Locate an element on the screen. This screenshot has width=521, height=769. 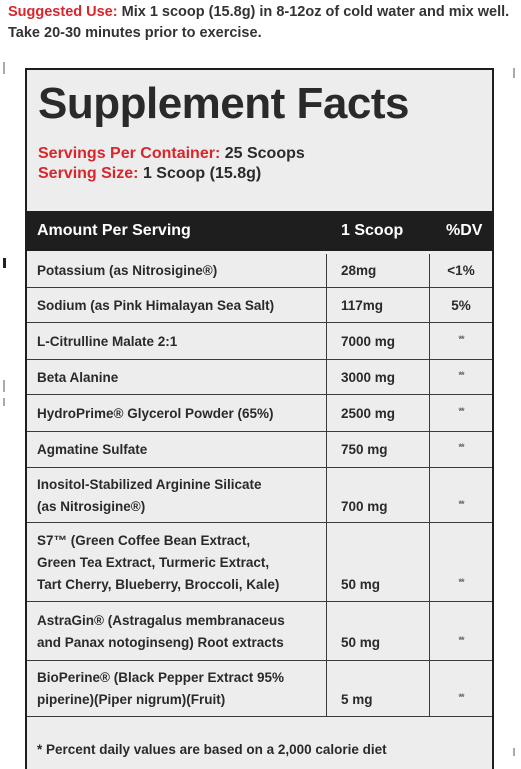
table-row: L-Citrulline Malate 2:1 7000 mg ** is located at coordinates (259, 341).